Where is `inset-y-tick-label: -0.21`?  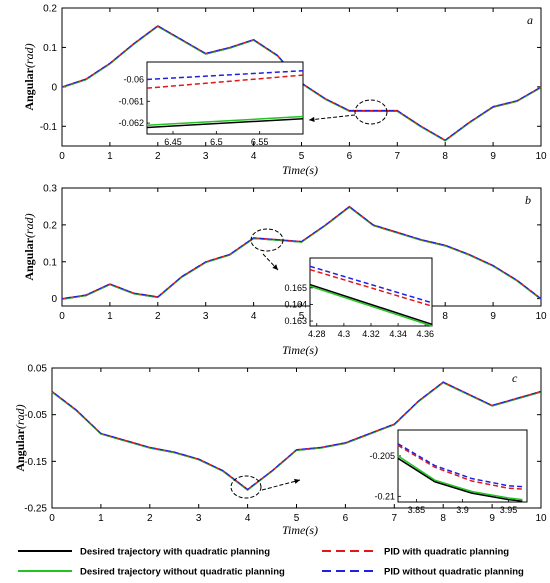 inset-y-tick-label: -0.21 is located at coordinates (384, 496).